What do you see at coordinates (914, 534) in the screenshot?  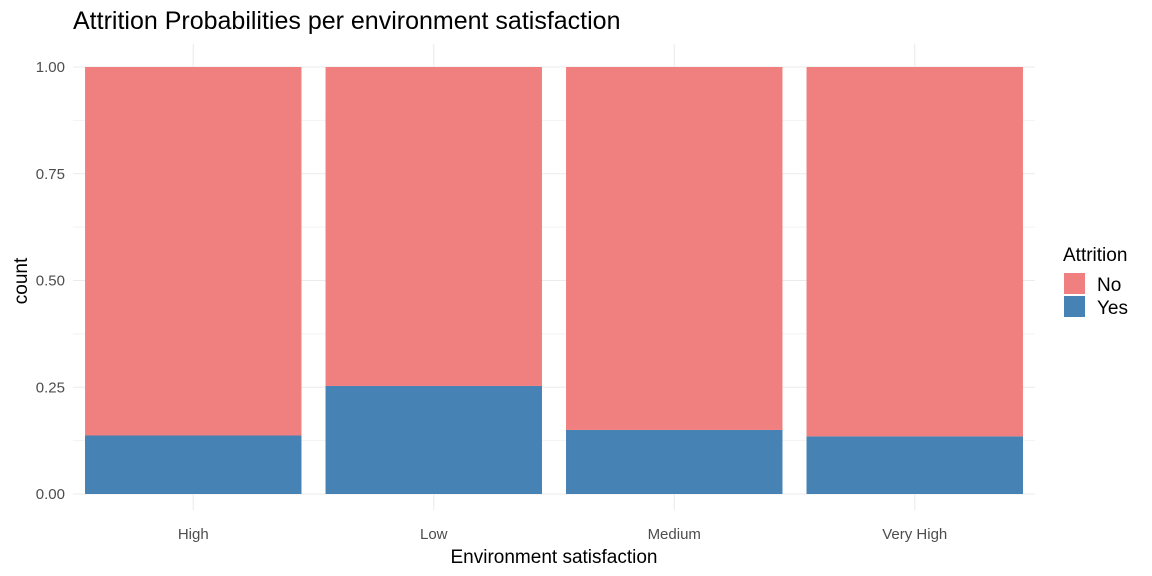 I see `x-tick-label: Very High` at bounding box center [914, 534].